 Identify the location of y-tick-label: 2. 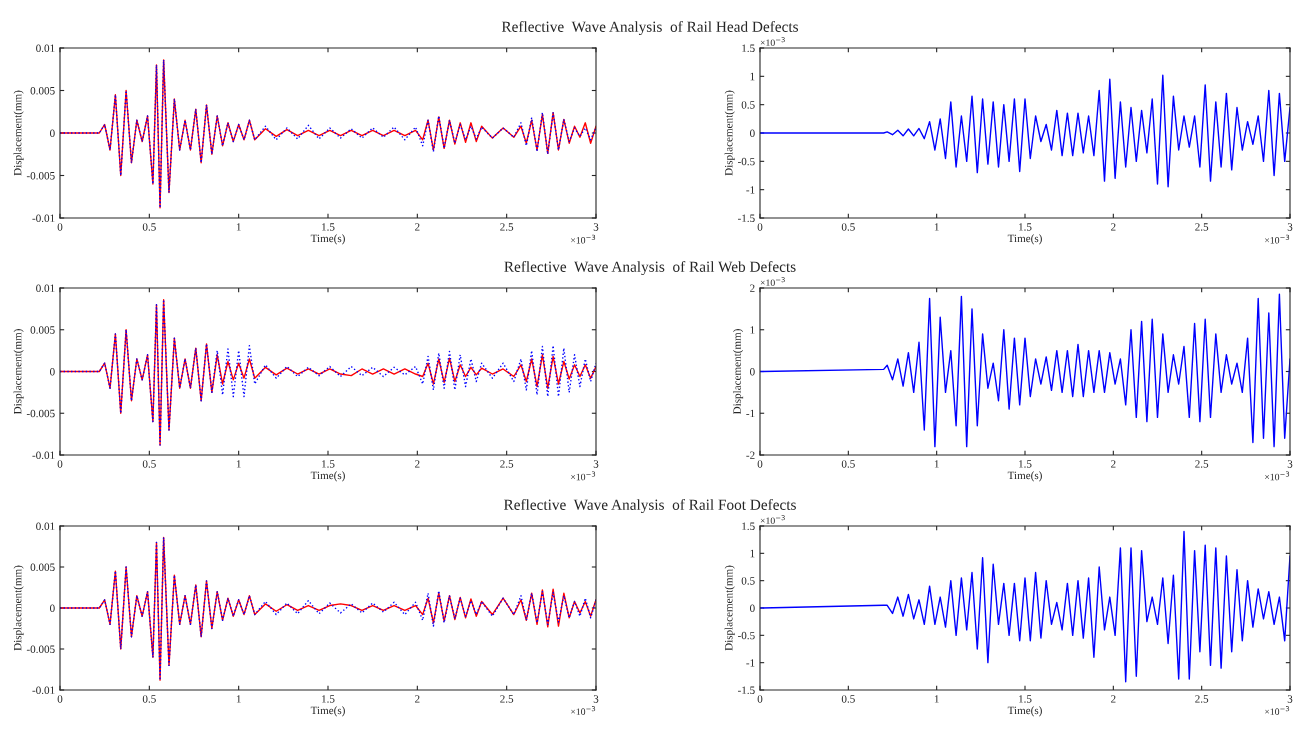
(752, 288).